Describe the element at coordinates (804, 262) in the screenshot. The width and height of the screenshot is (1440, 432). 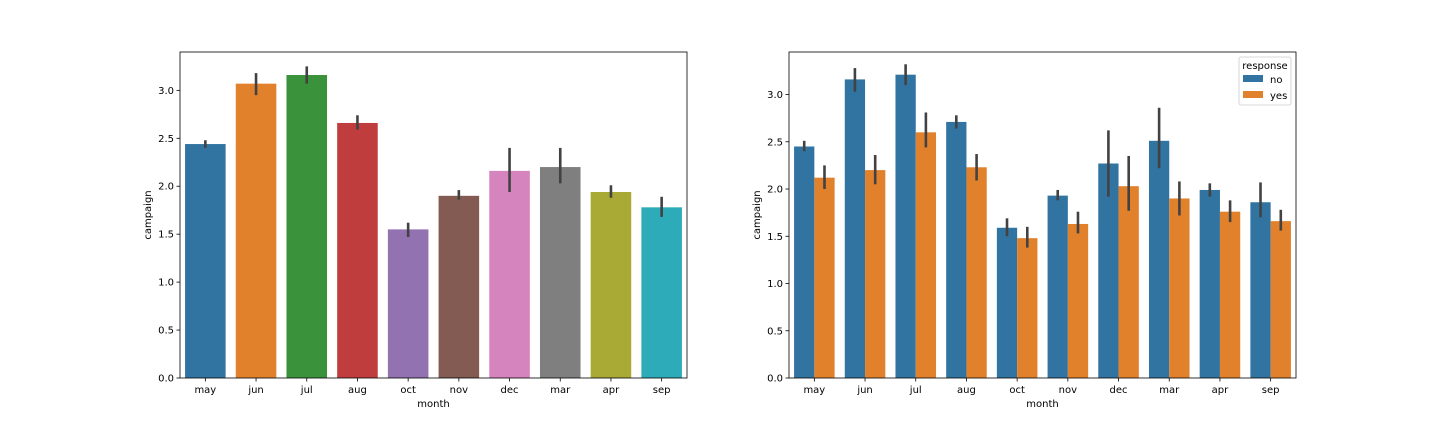
I see `bar-no-may` at that location.